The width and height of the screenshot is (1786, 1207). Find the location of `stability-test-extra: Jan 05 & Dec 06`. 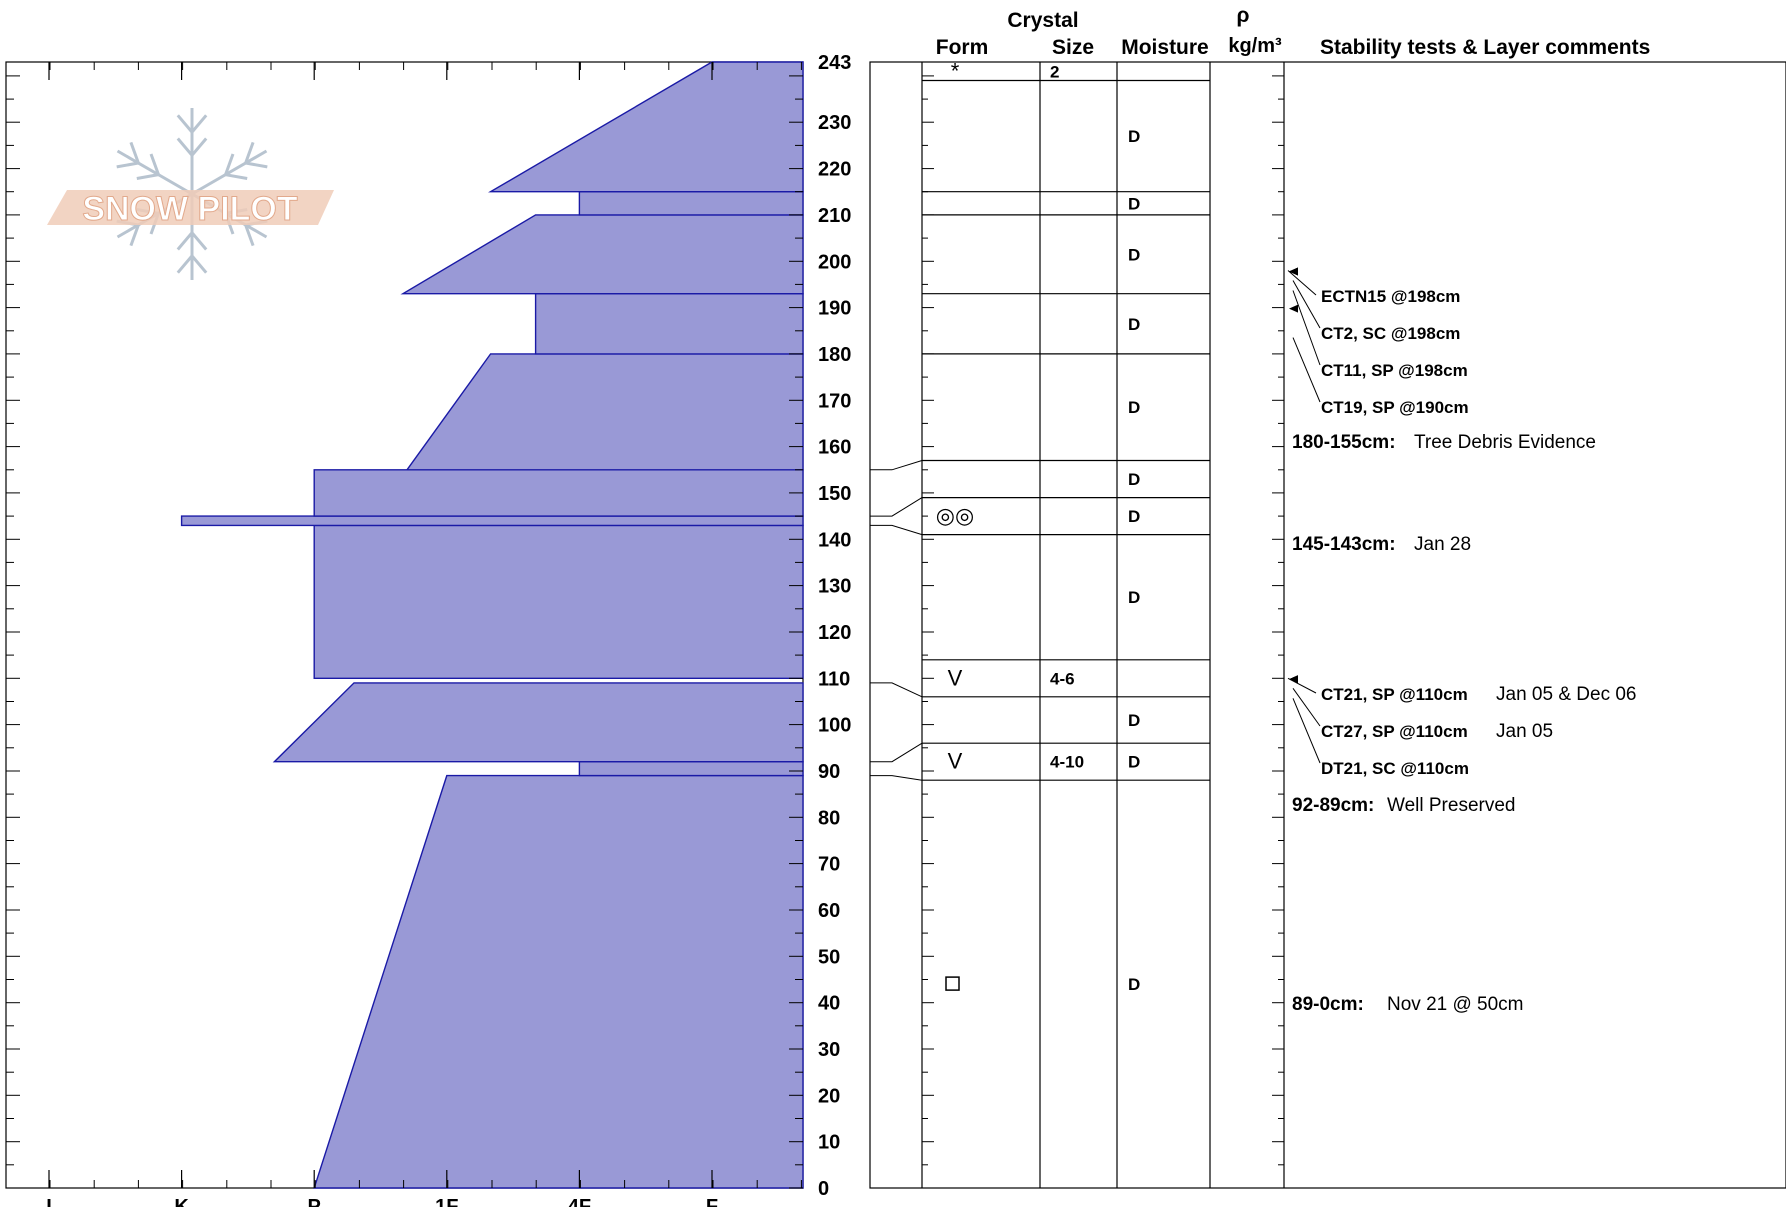

stability-test-extra: Jan 05 & Dec 06 is located at coordinates (1566, 694).